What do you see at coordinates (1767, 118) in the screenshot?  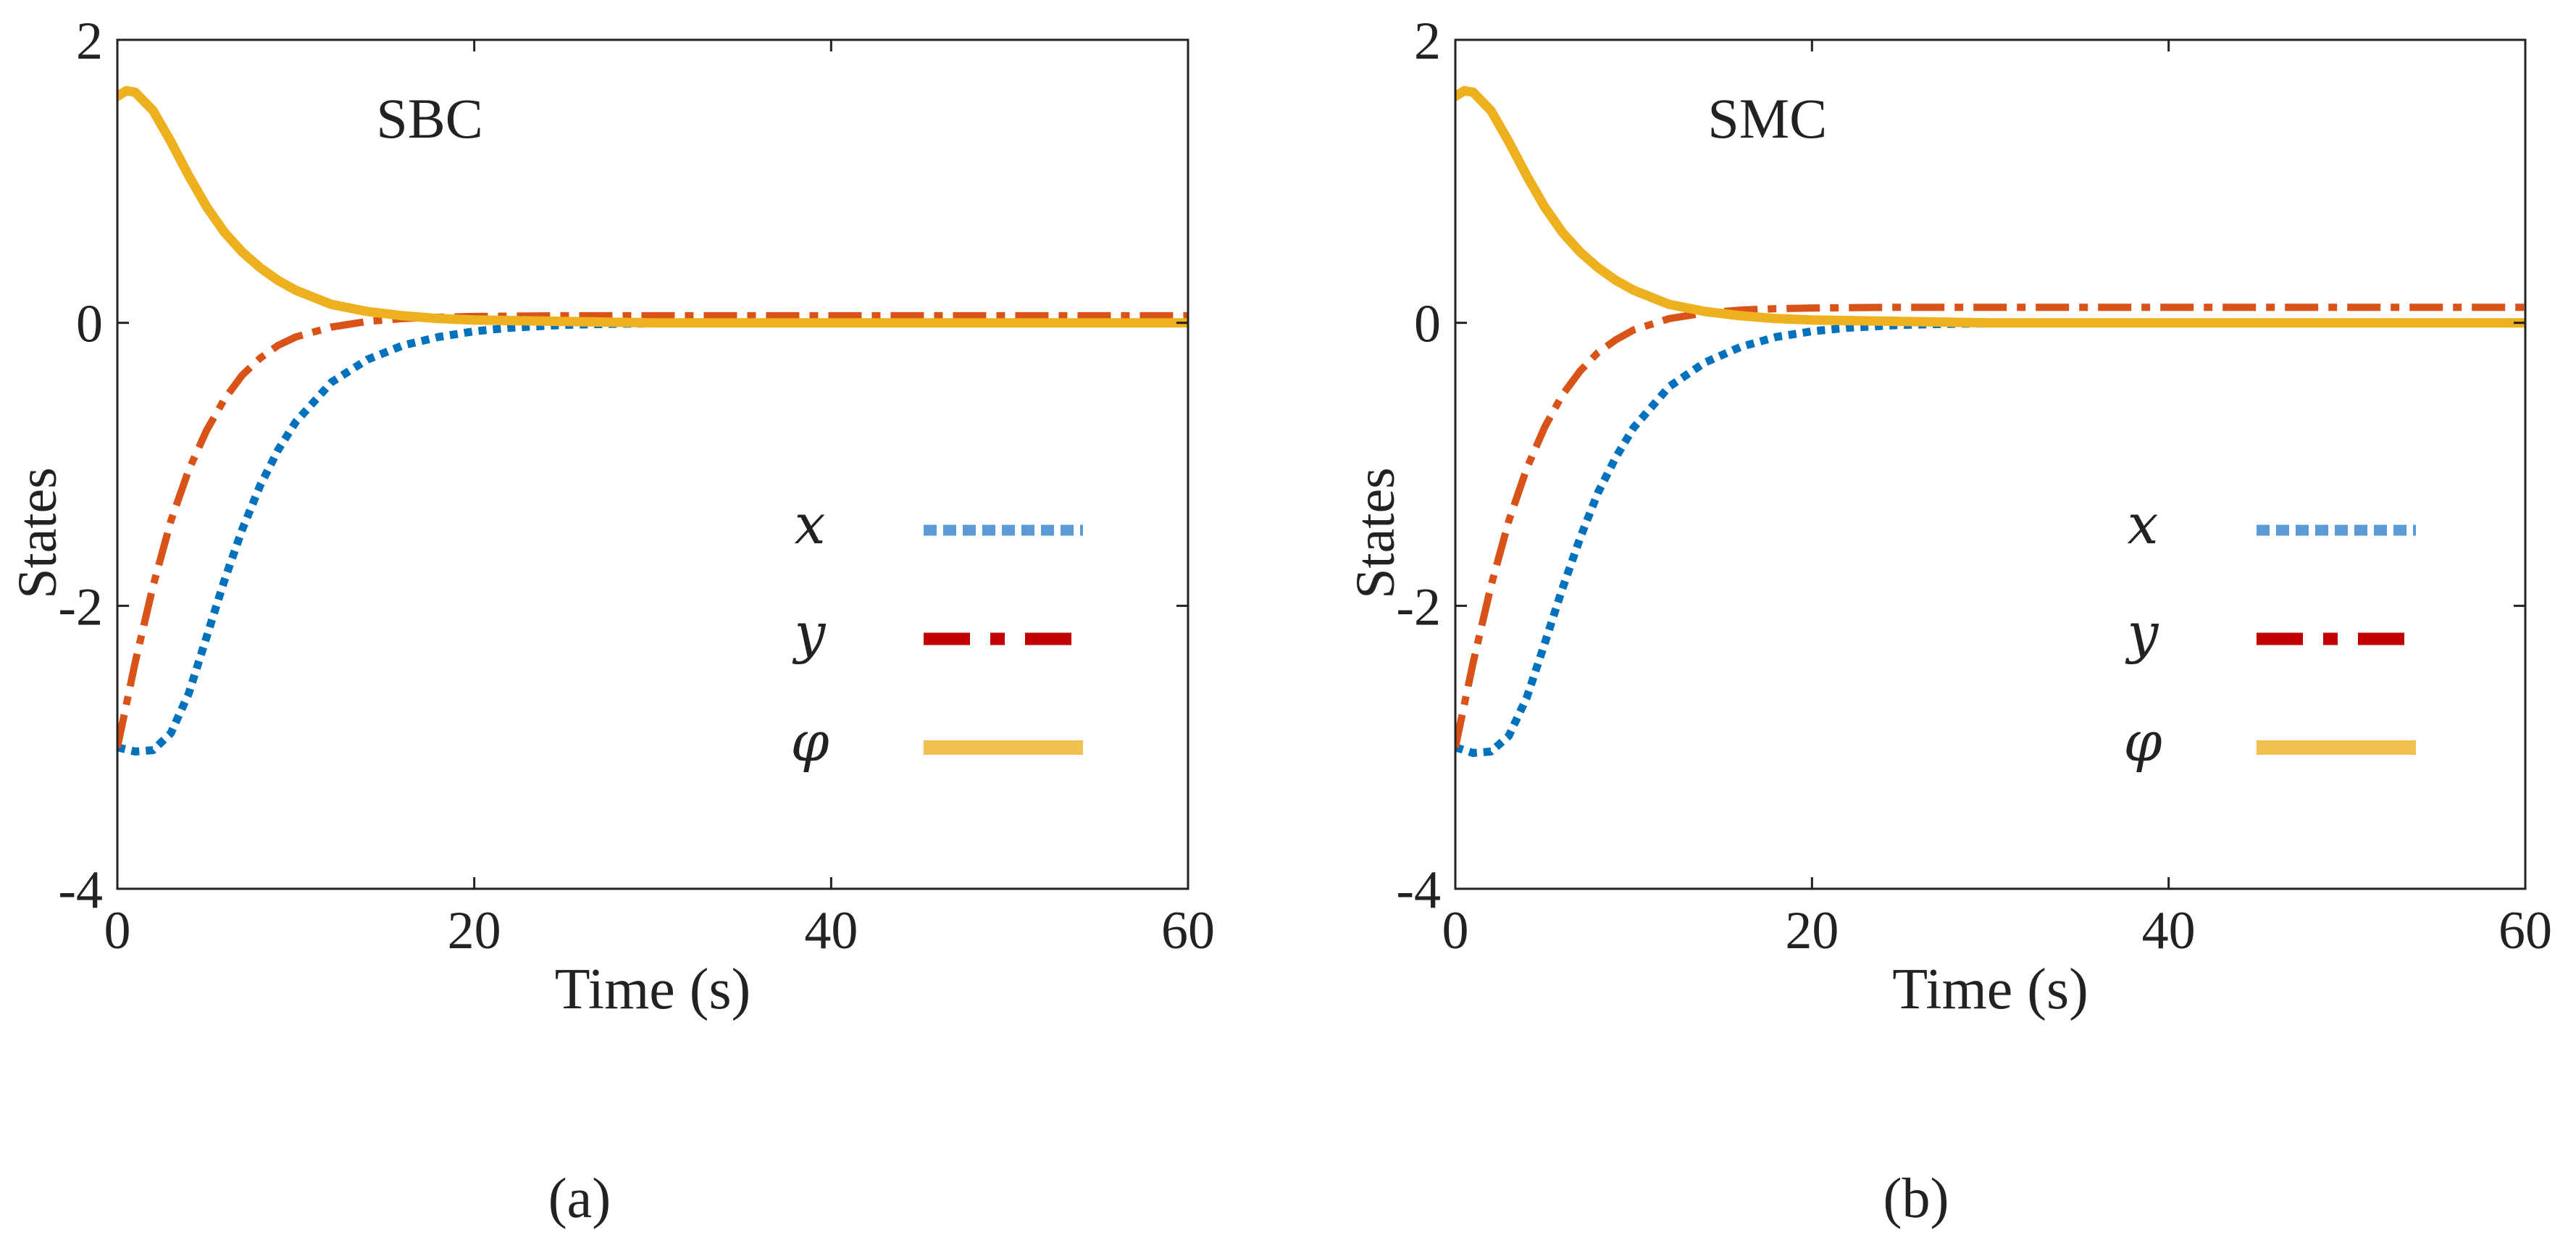 I see `panel-title: SMC` at bounding box center [1767, 118].